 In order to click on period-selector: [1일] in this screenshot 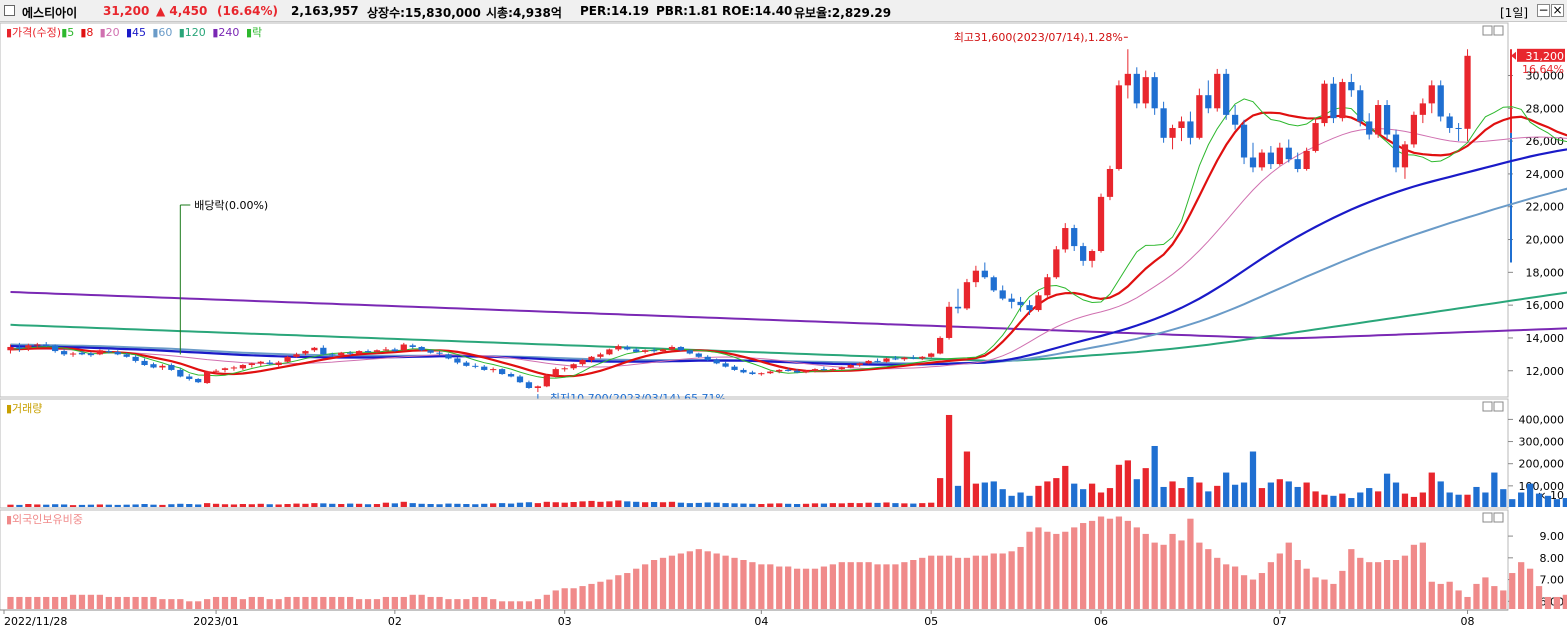, I will do `click(1514, 13)`.